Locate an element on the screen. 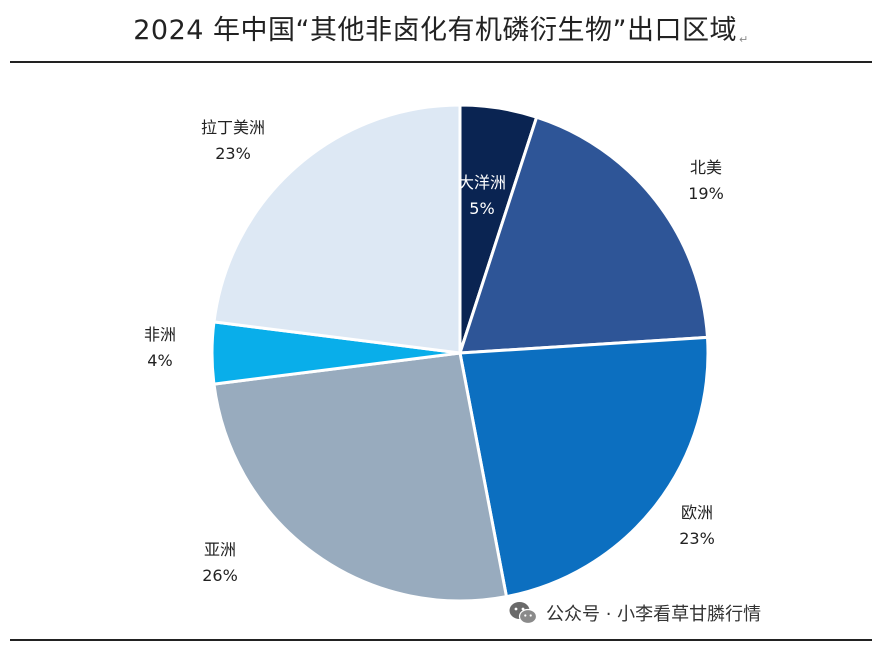  bottom-rule is located at coordinates (441, 640).